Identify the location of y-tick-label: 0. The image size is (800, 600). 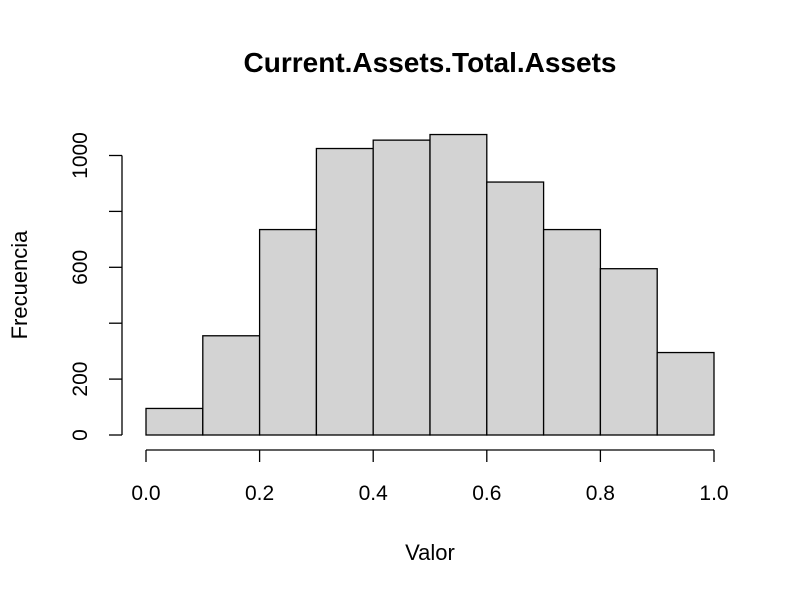
(80, 435).